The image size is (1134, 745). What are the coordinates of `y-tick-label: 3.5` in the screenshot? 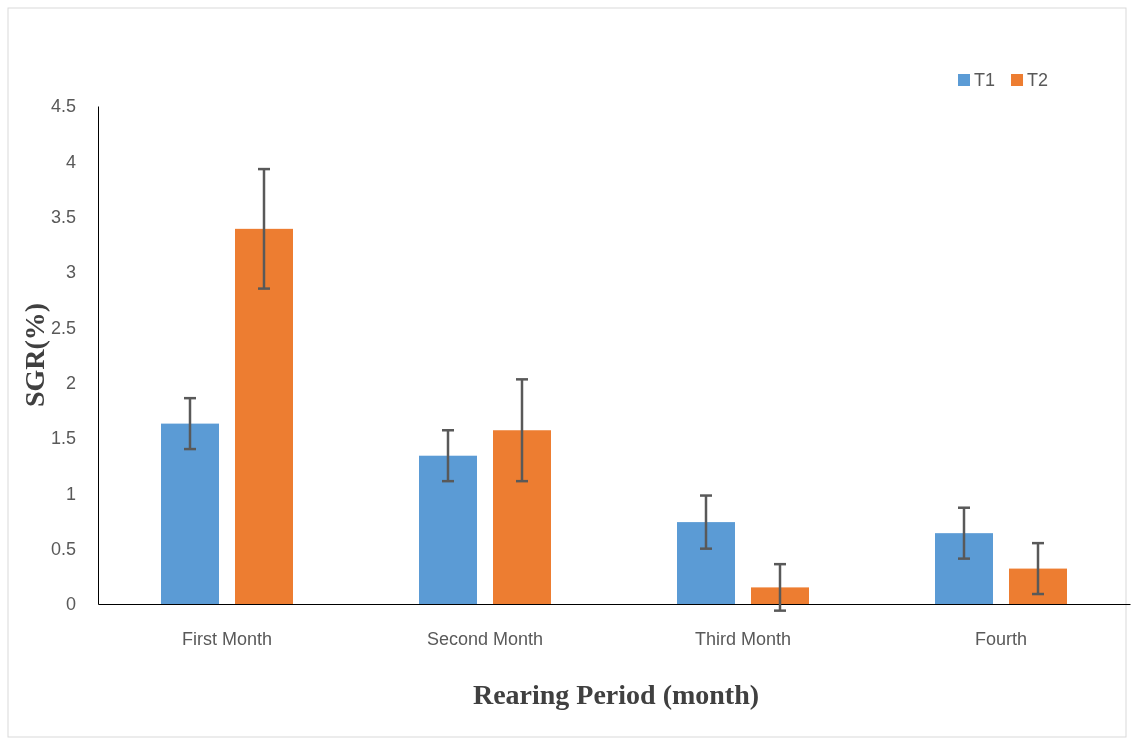 It's located at (63, 216).